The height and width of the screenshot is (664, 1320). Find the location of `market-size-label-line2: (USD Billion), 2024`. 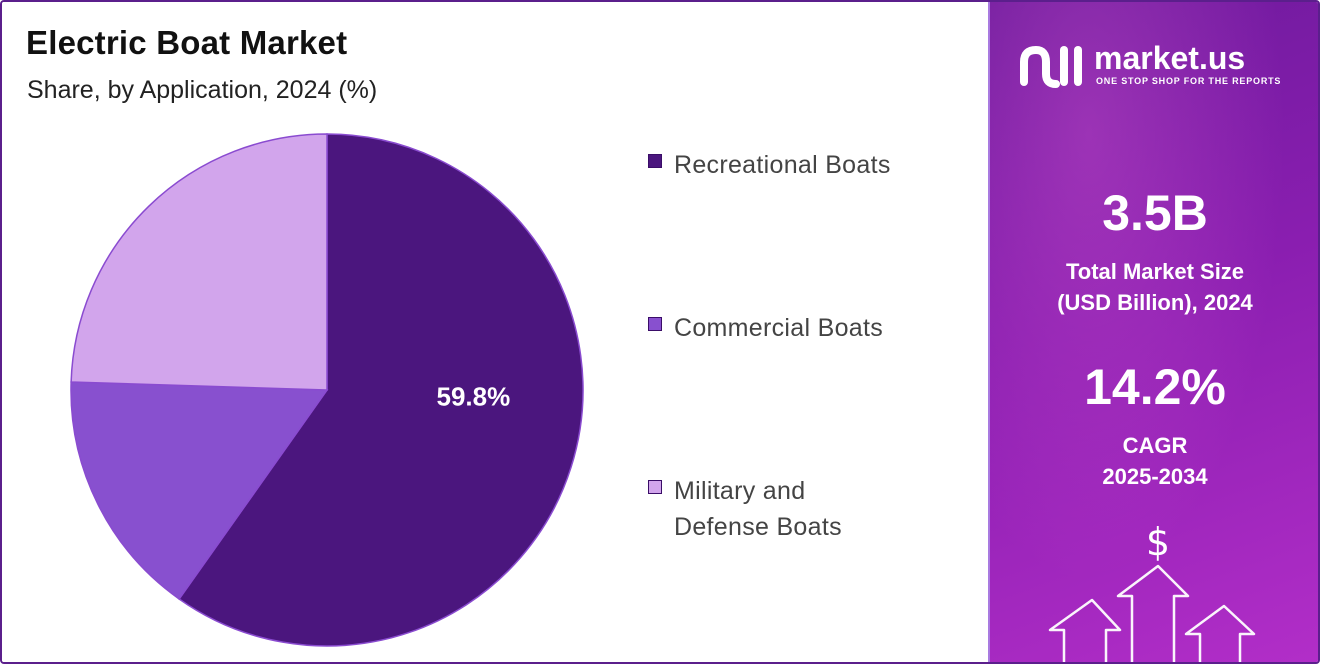

market-size-label-line2: (USD Billion), 2024 is located at coordinates (1155, 302).